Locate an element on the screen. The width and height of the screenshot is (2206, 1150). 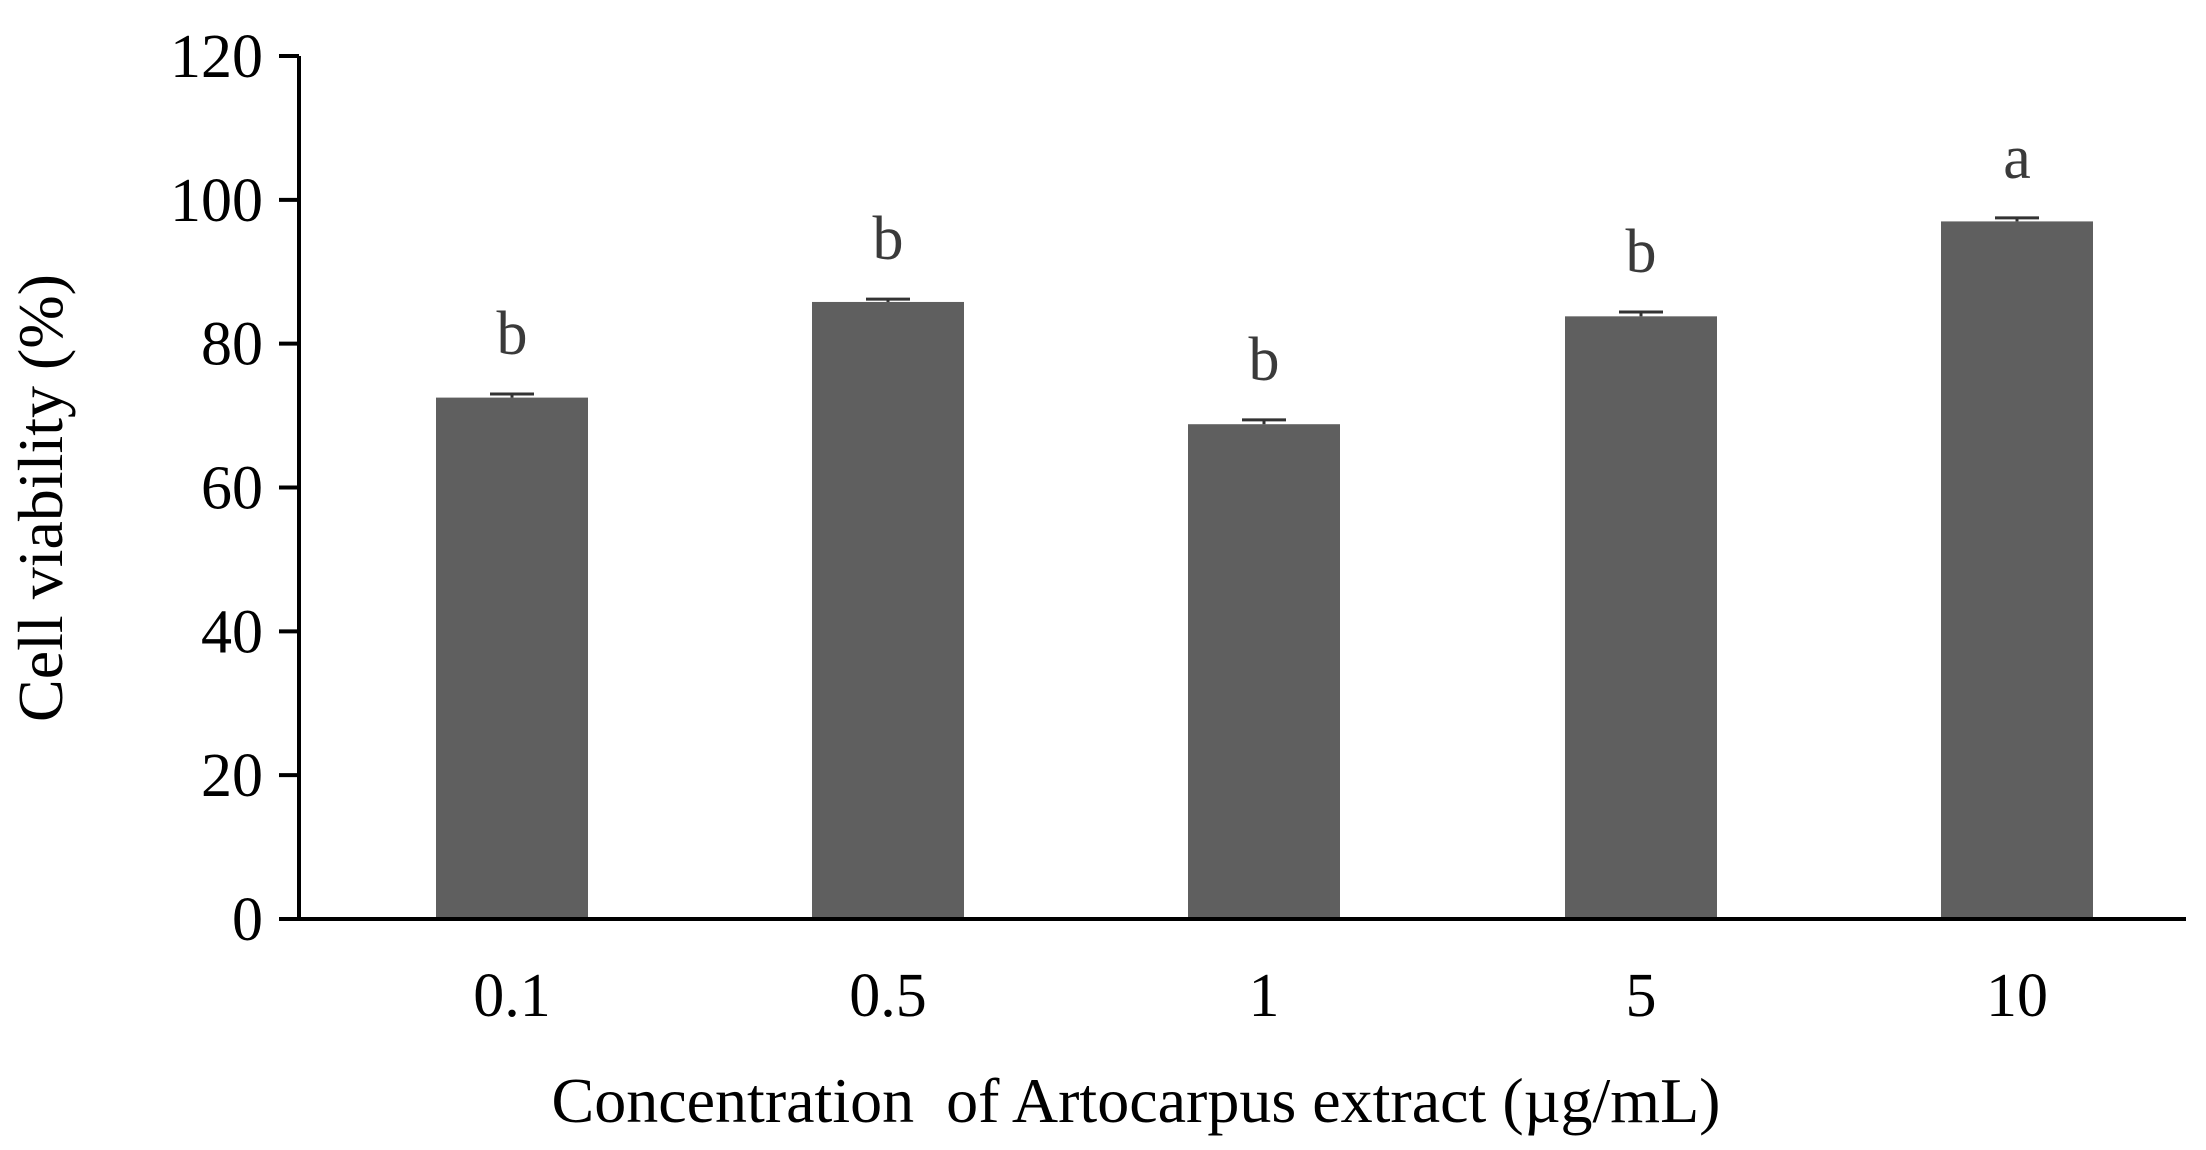
significance-label: a is located at coordinates (2017, 158).